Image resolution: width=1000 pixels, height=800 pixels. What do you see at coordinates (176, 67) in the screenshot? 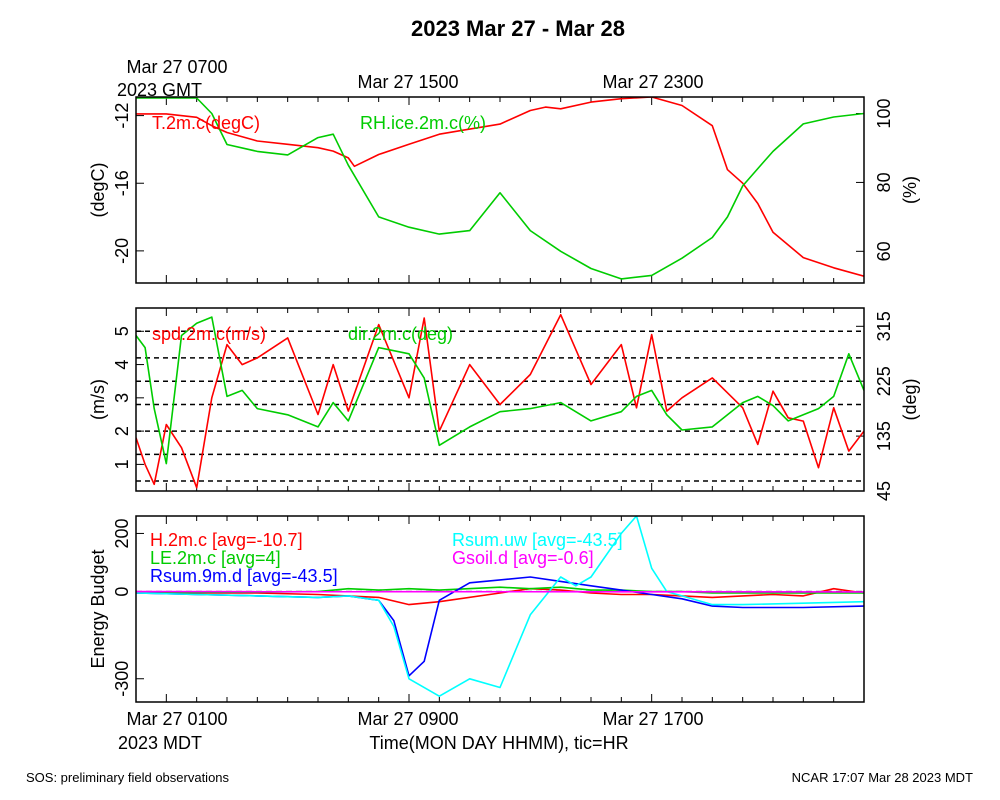
I see `top-time-label-0: Mar 27 0700` at bounding box center [176, 67].